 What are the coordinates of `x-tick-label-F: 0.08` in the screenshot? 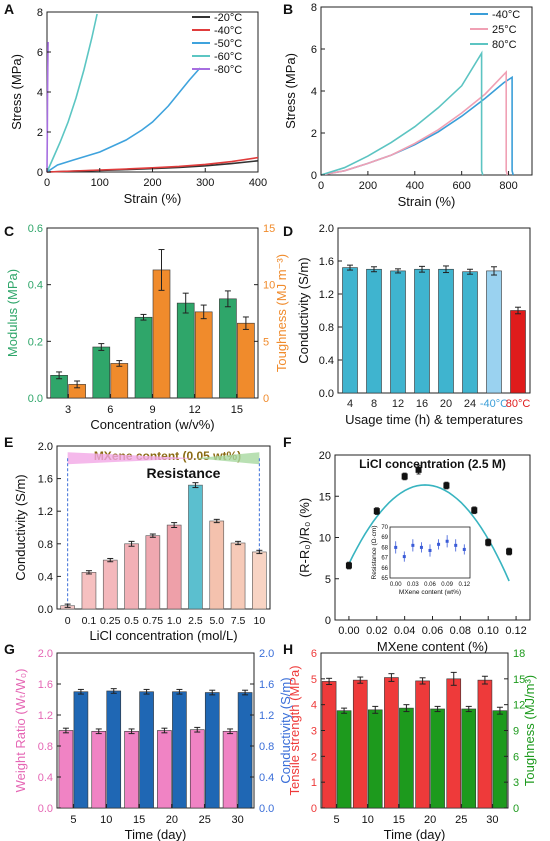 It's located at (460, 631).